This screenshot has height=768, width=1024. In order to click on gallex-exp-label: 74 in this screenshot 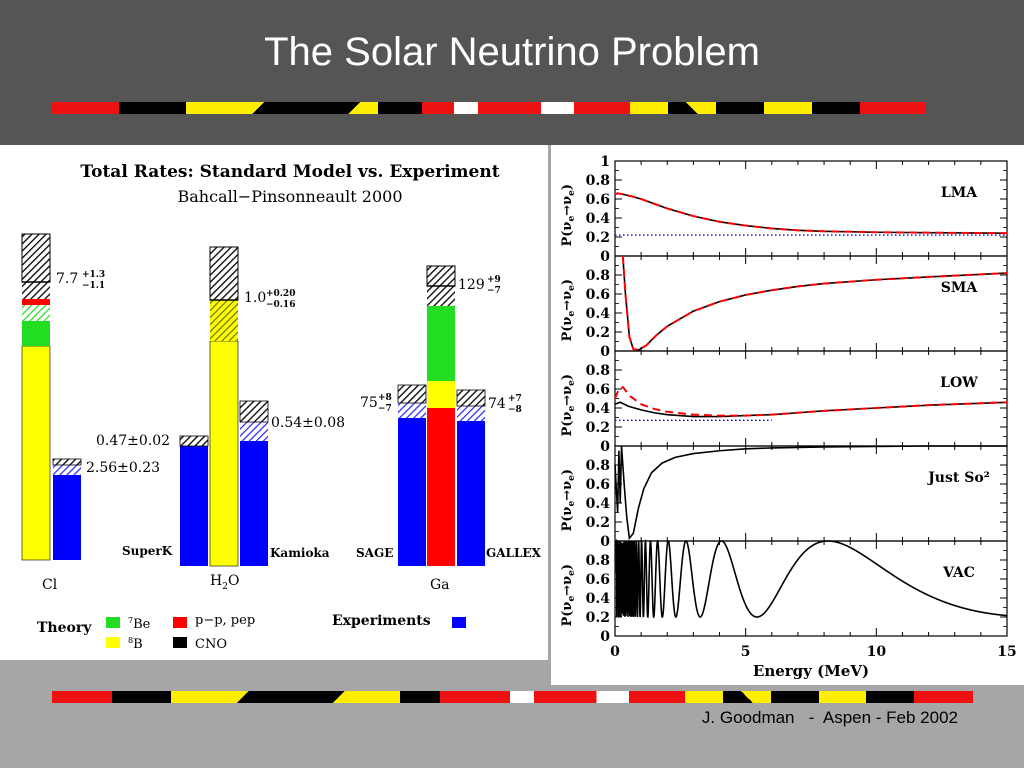, I will do `click(497, 404)`.